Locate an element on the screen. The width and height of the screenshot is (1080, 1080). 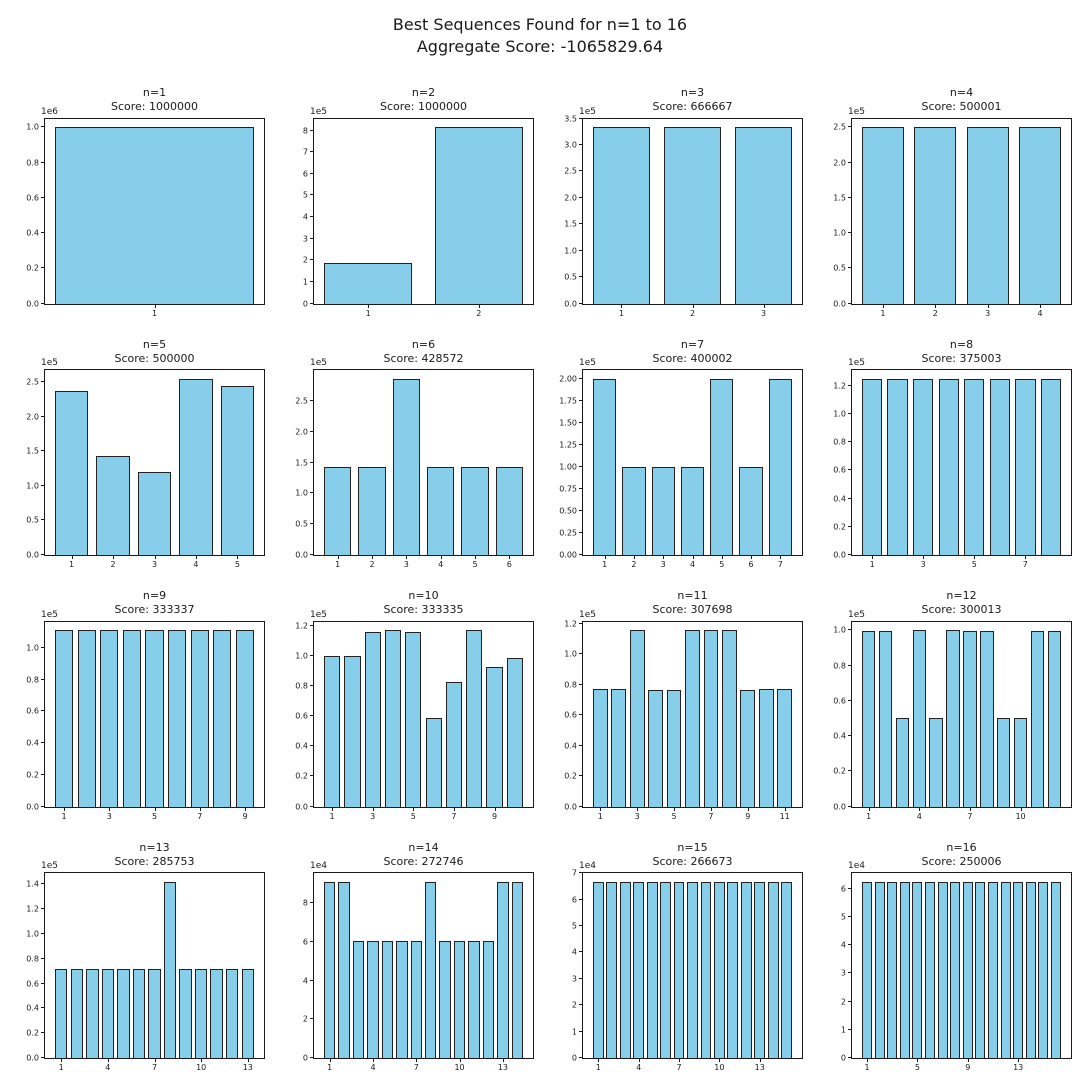
plot-area: 1e5 0.0 0.5 1.0 1.5 2.0 2.5 3.0 3.5 1 2 3 is located at coordinates (683, 212).